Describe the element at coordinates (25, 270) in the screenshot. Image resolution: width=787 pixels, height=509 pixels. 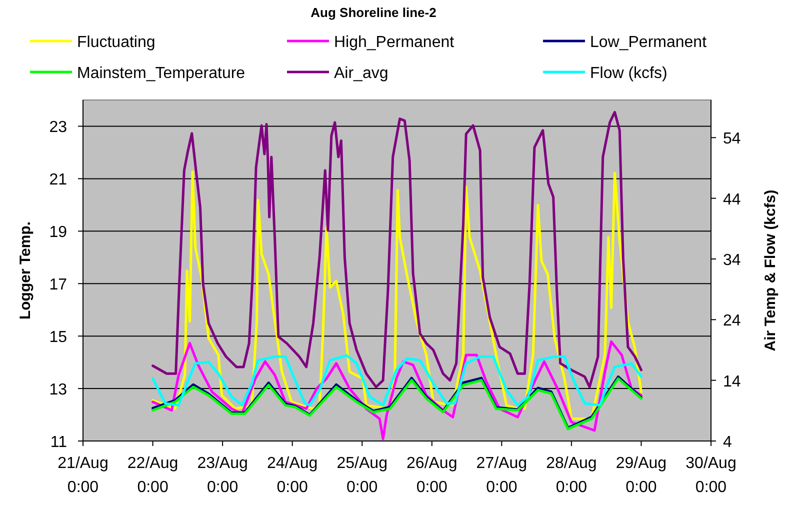
I see `y-axis-title: Logger Temp.` at that location.